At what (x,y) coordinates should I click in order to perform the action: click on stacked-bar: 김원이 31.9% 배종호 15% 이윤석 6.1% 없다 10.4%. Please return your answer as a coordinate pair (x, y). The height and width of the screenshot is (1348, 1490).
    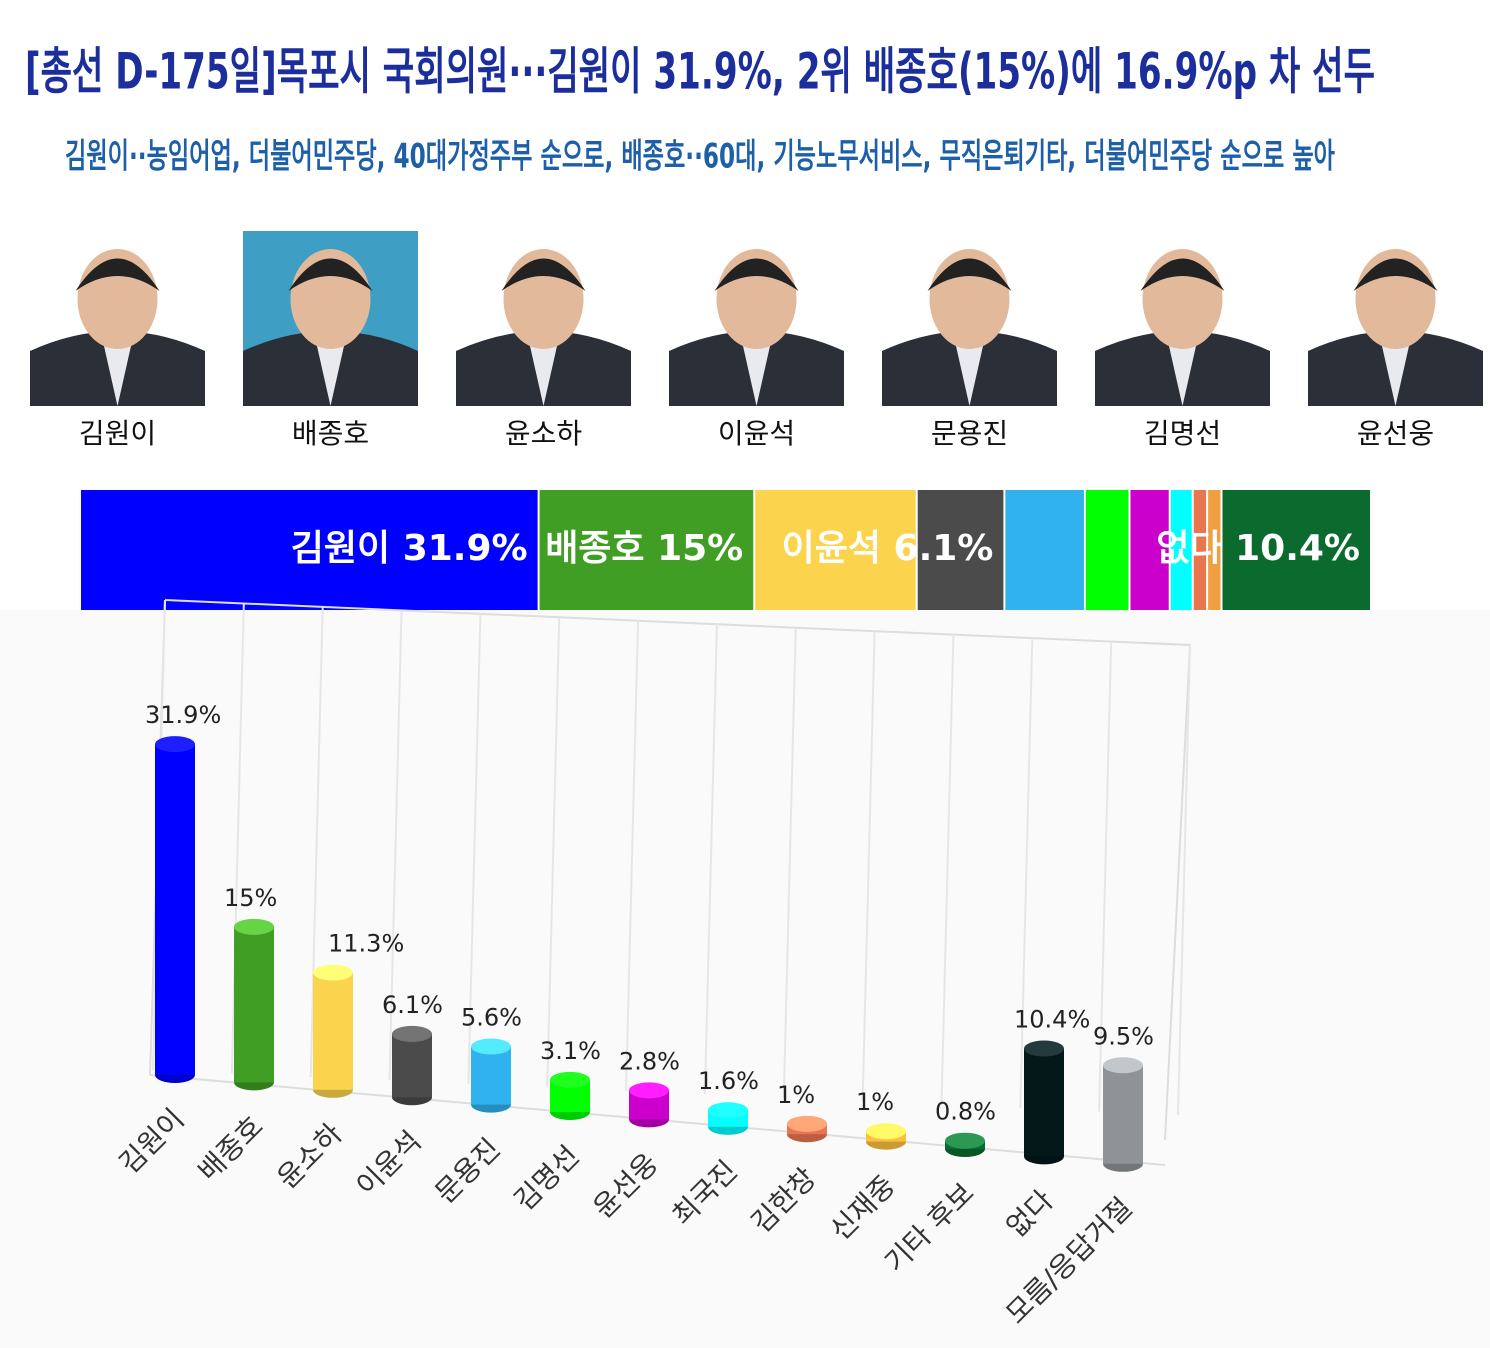
    Looking at the image, I should click on (725, 550).